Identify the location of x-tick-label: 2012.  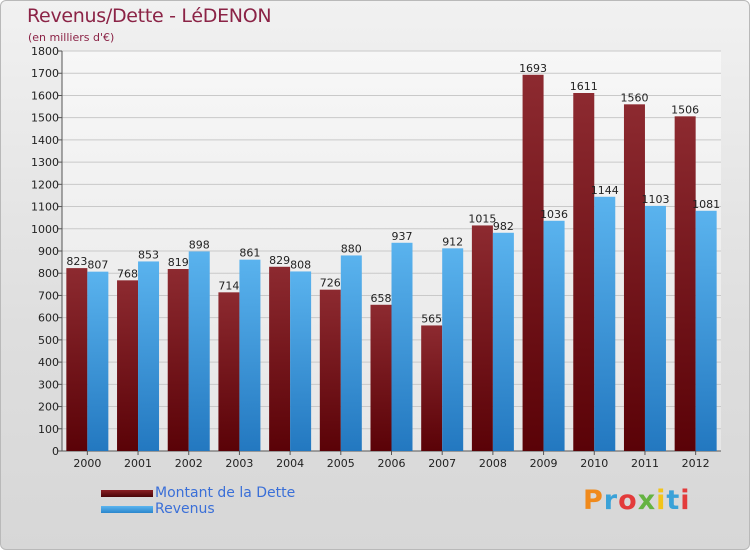
(696, 463).